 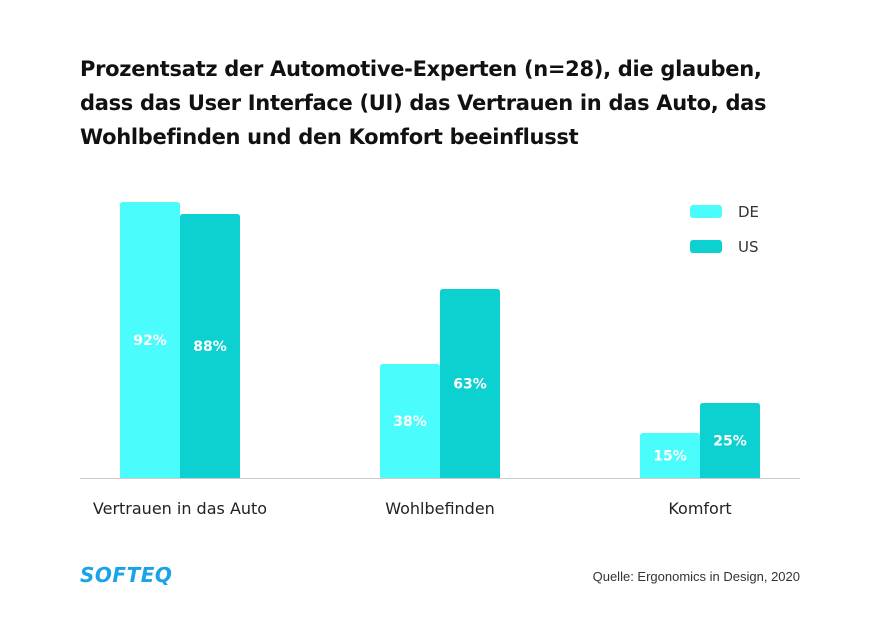 I want to click on data-label: 38%, so click(x=410, y=422).